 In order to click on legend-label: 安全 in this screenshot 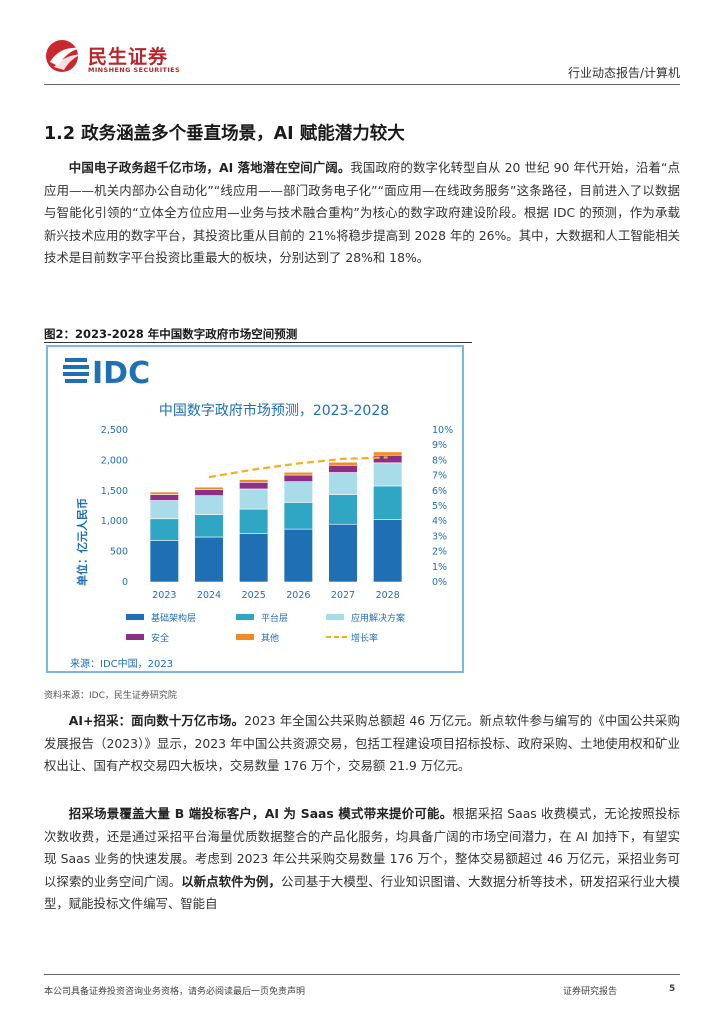, I will do `click(160, 638)`.